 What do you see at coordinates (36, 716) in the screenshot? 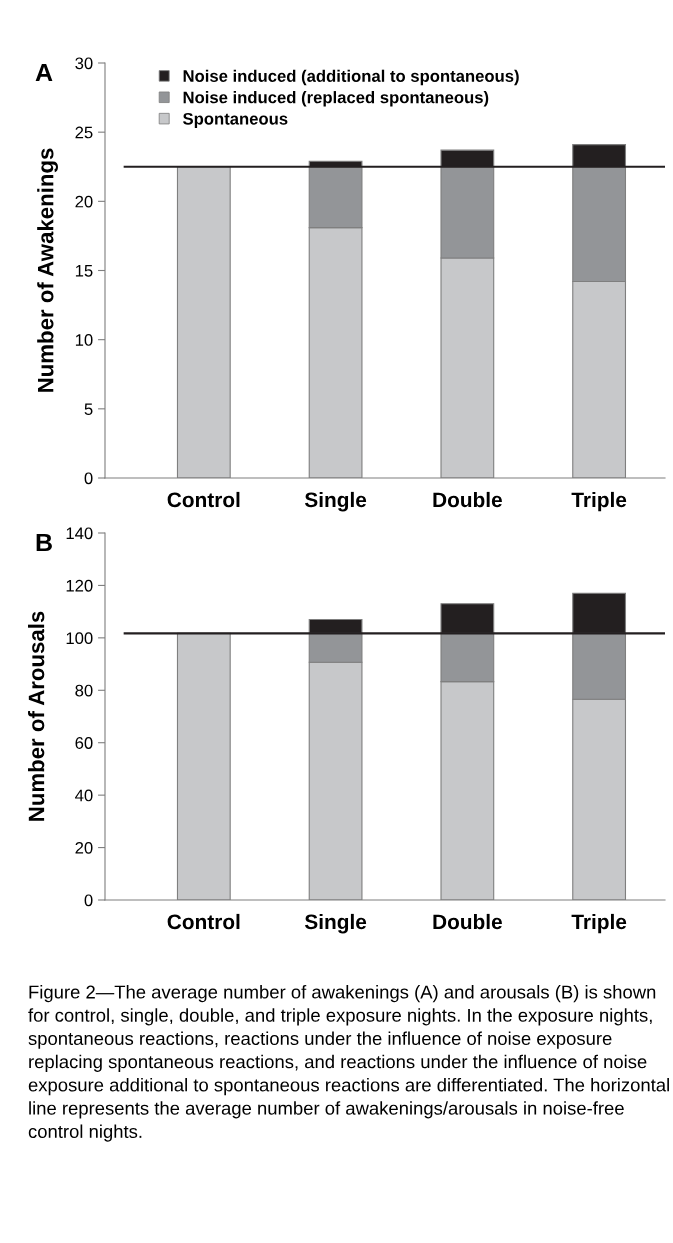
I see `y-axis-title: Number of Arousals` at bounding box center [36, 716].